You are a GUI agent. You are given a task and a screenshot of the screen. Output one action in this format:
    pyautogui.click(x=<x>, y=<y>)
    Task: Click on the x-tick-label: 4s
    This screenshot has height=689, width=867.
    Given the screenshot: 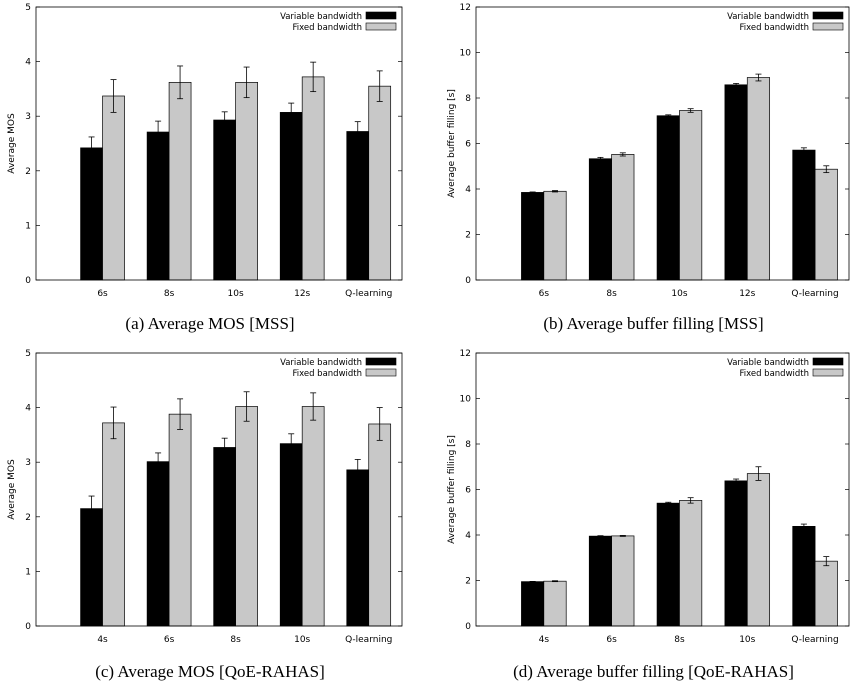 What is the action you would take?
    pyautogui.click(x=102, y=640)
    